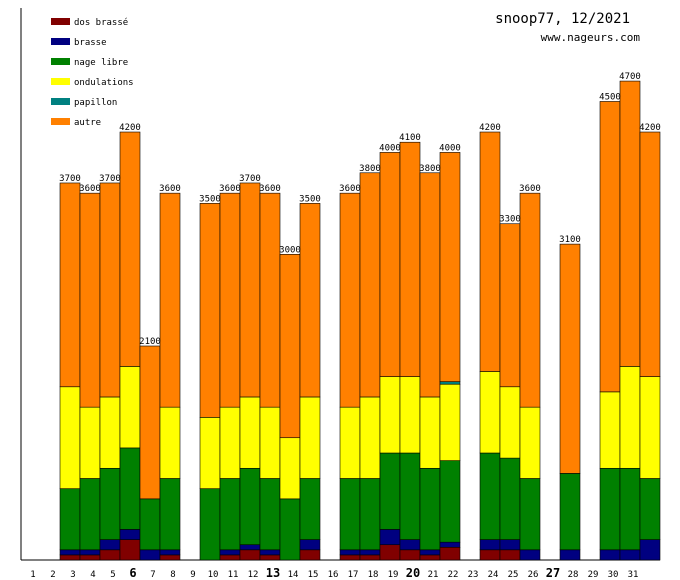 This screenshot has height=580, width=680. What do you see at coordinates (101, 63) in the screenshot?
I see `legend-label-nage-libre: nage libre` at bounding box center [101, 63].